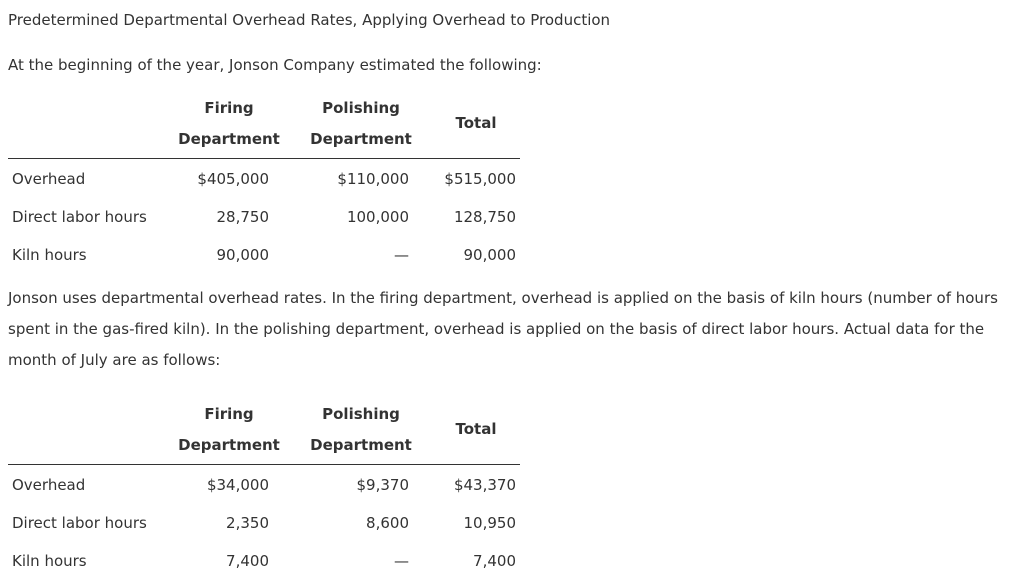 This screenshot has height=588, width=1024. What do you see at coordinates (373, 179) in the screenshot?
I see `polishing-value: $110,000` at bounding box center [373, 179].